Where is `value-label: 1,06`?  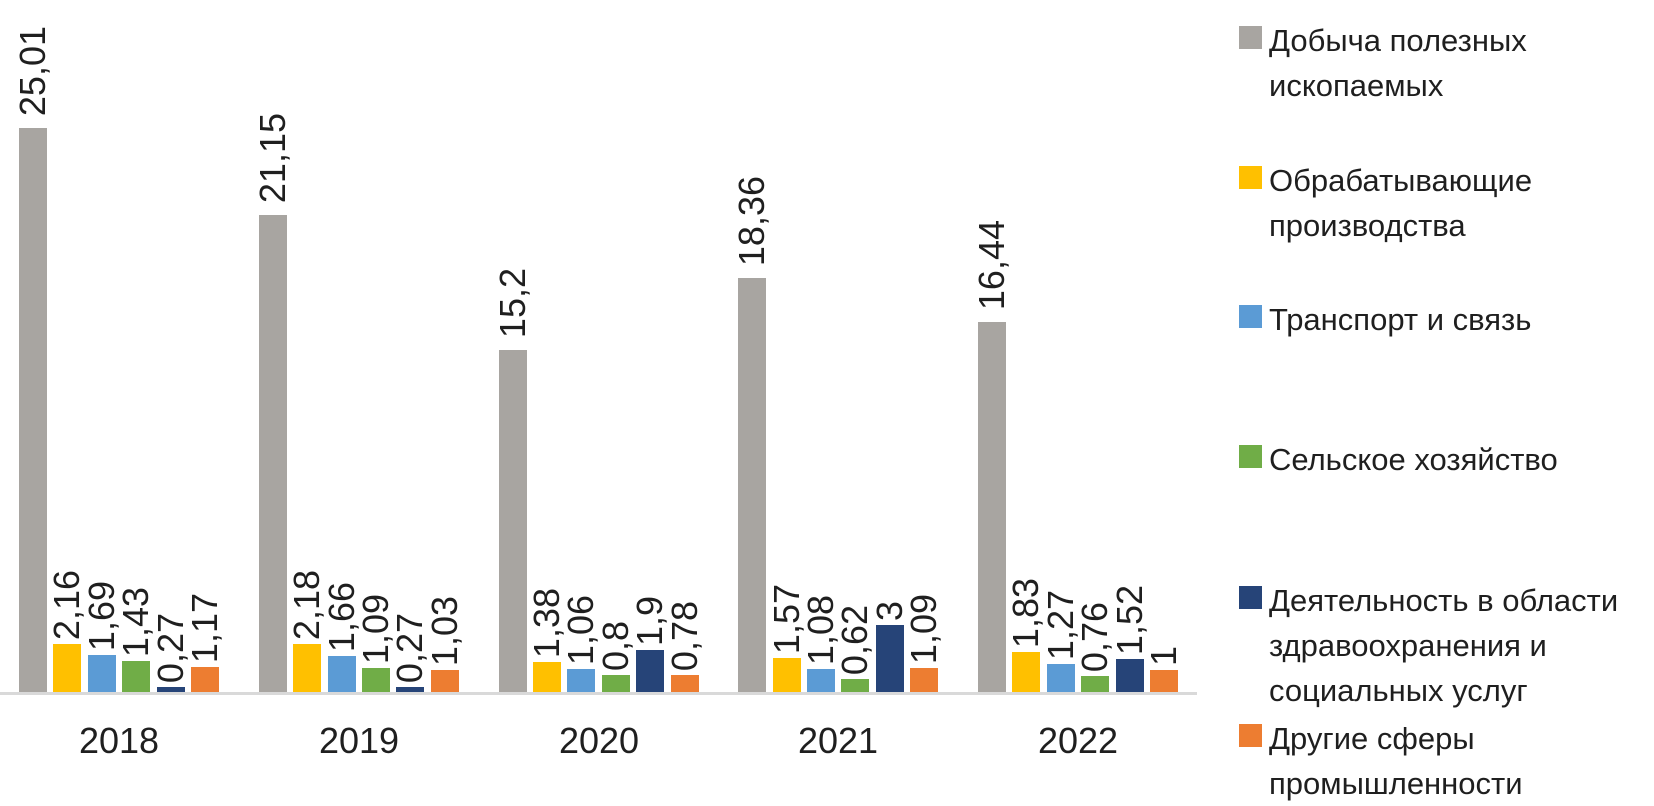 value-label: 1,06 is located at coordinates (580, 629).